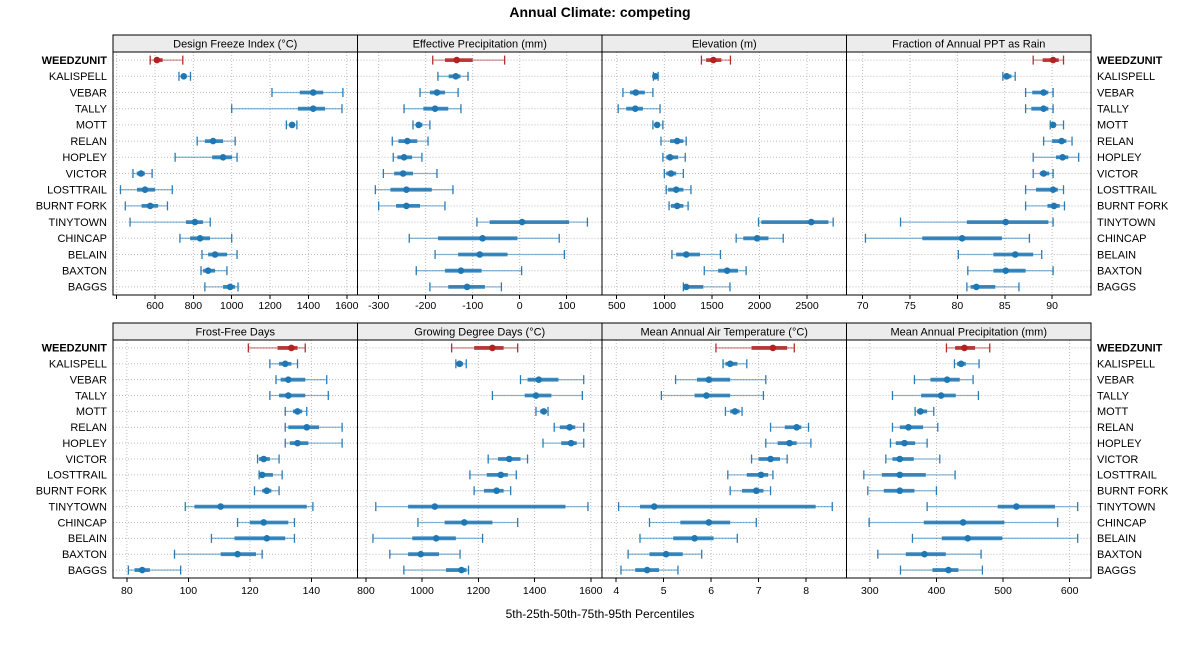 Image resolution: width=1200 pixels, height=650 pixels. What do you see at coordinates (958, 306) in the screenshot?
I see `axis-tick-label: 80` at bounding box center [958, 306].